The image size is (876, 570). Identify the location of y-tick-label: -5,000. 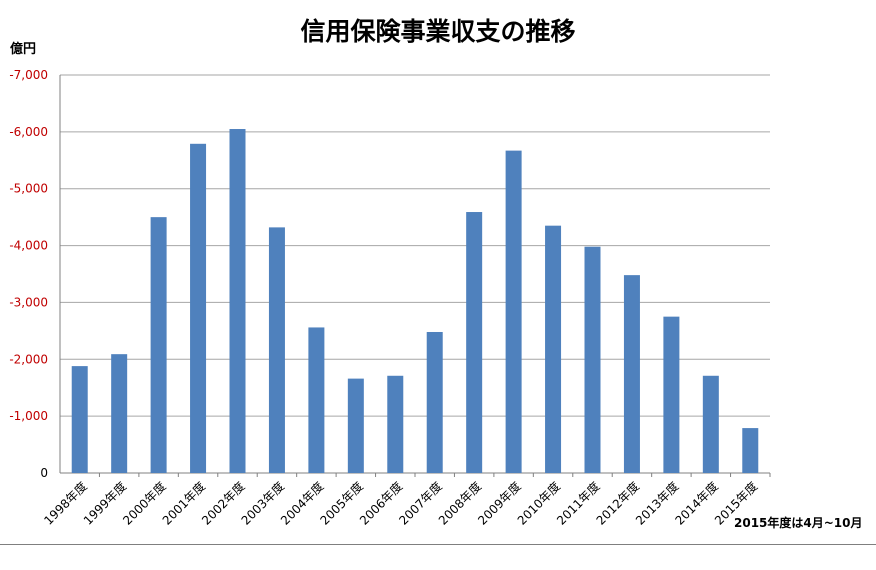
(28, 189).